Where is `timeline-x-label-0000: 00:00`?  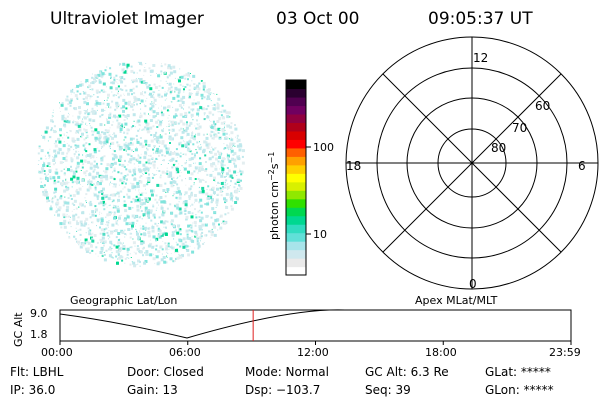
timeline-x-label-0000: 00:00 is located at coordinates (57, 352).